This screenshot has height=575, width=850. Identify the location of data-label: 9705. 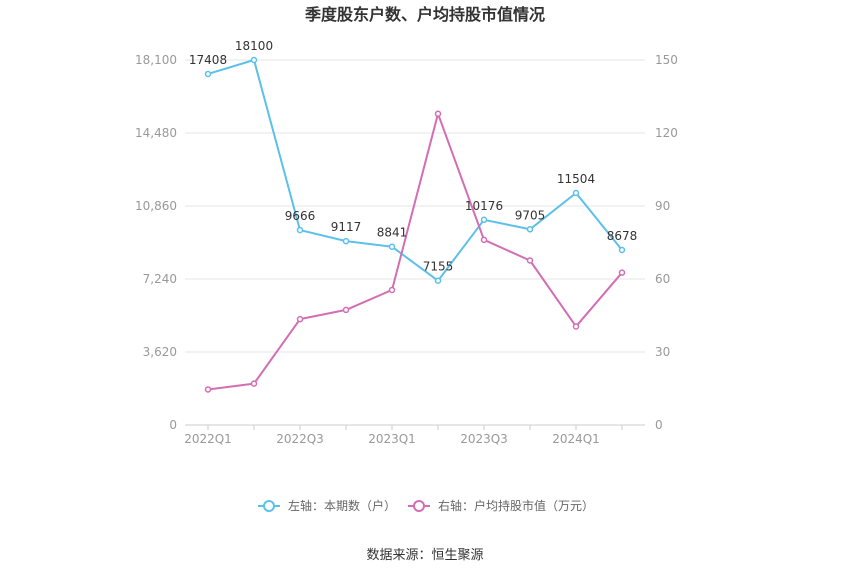
(530, 215).